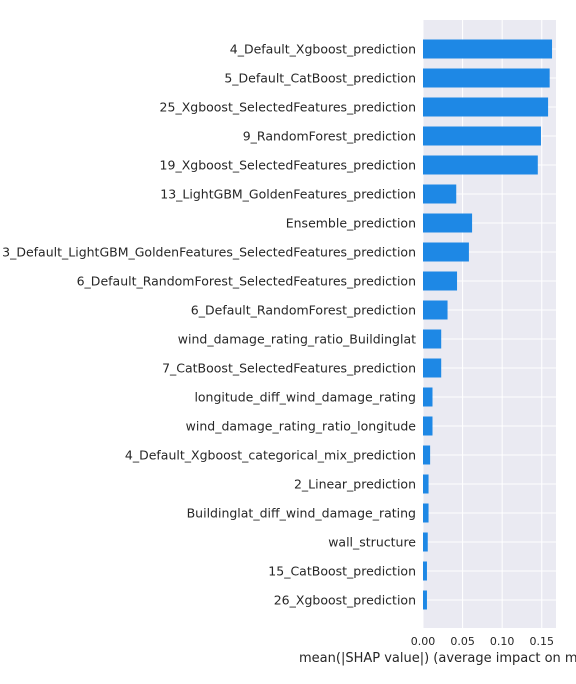 This screenshot has height=684, width=576. What do you see at coordinates (351, 223) in the screenshot?
I see `y-tick-label: Ensemble_prediction` at bounding box center [351, 223].